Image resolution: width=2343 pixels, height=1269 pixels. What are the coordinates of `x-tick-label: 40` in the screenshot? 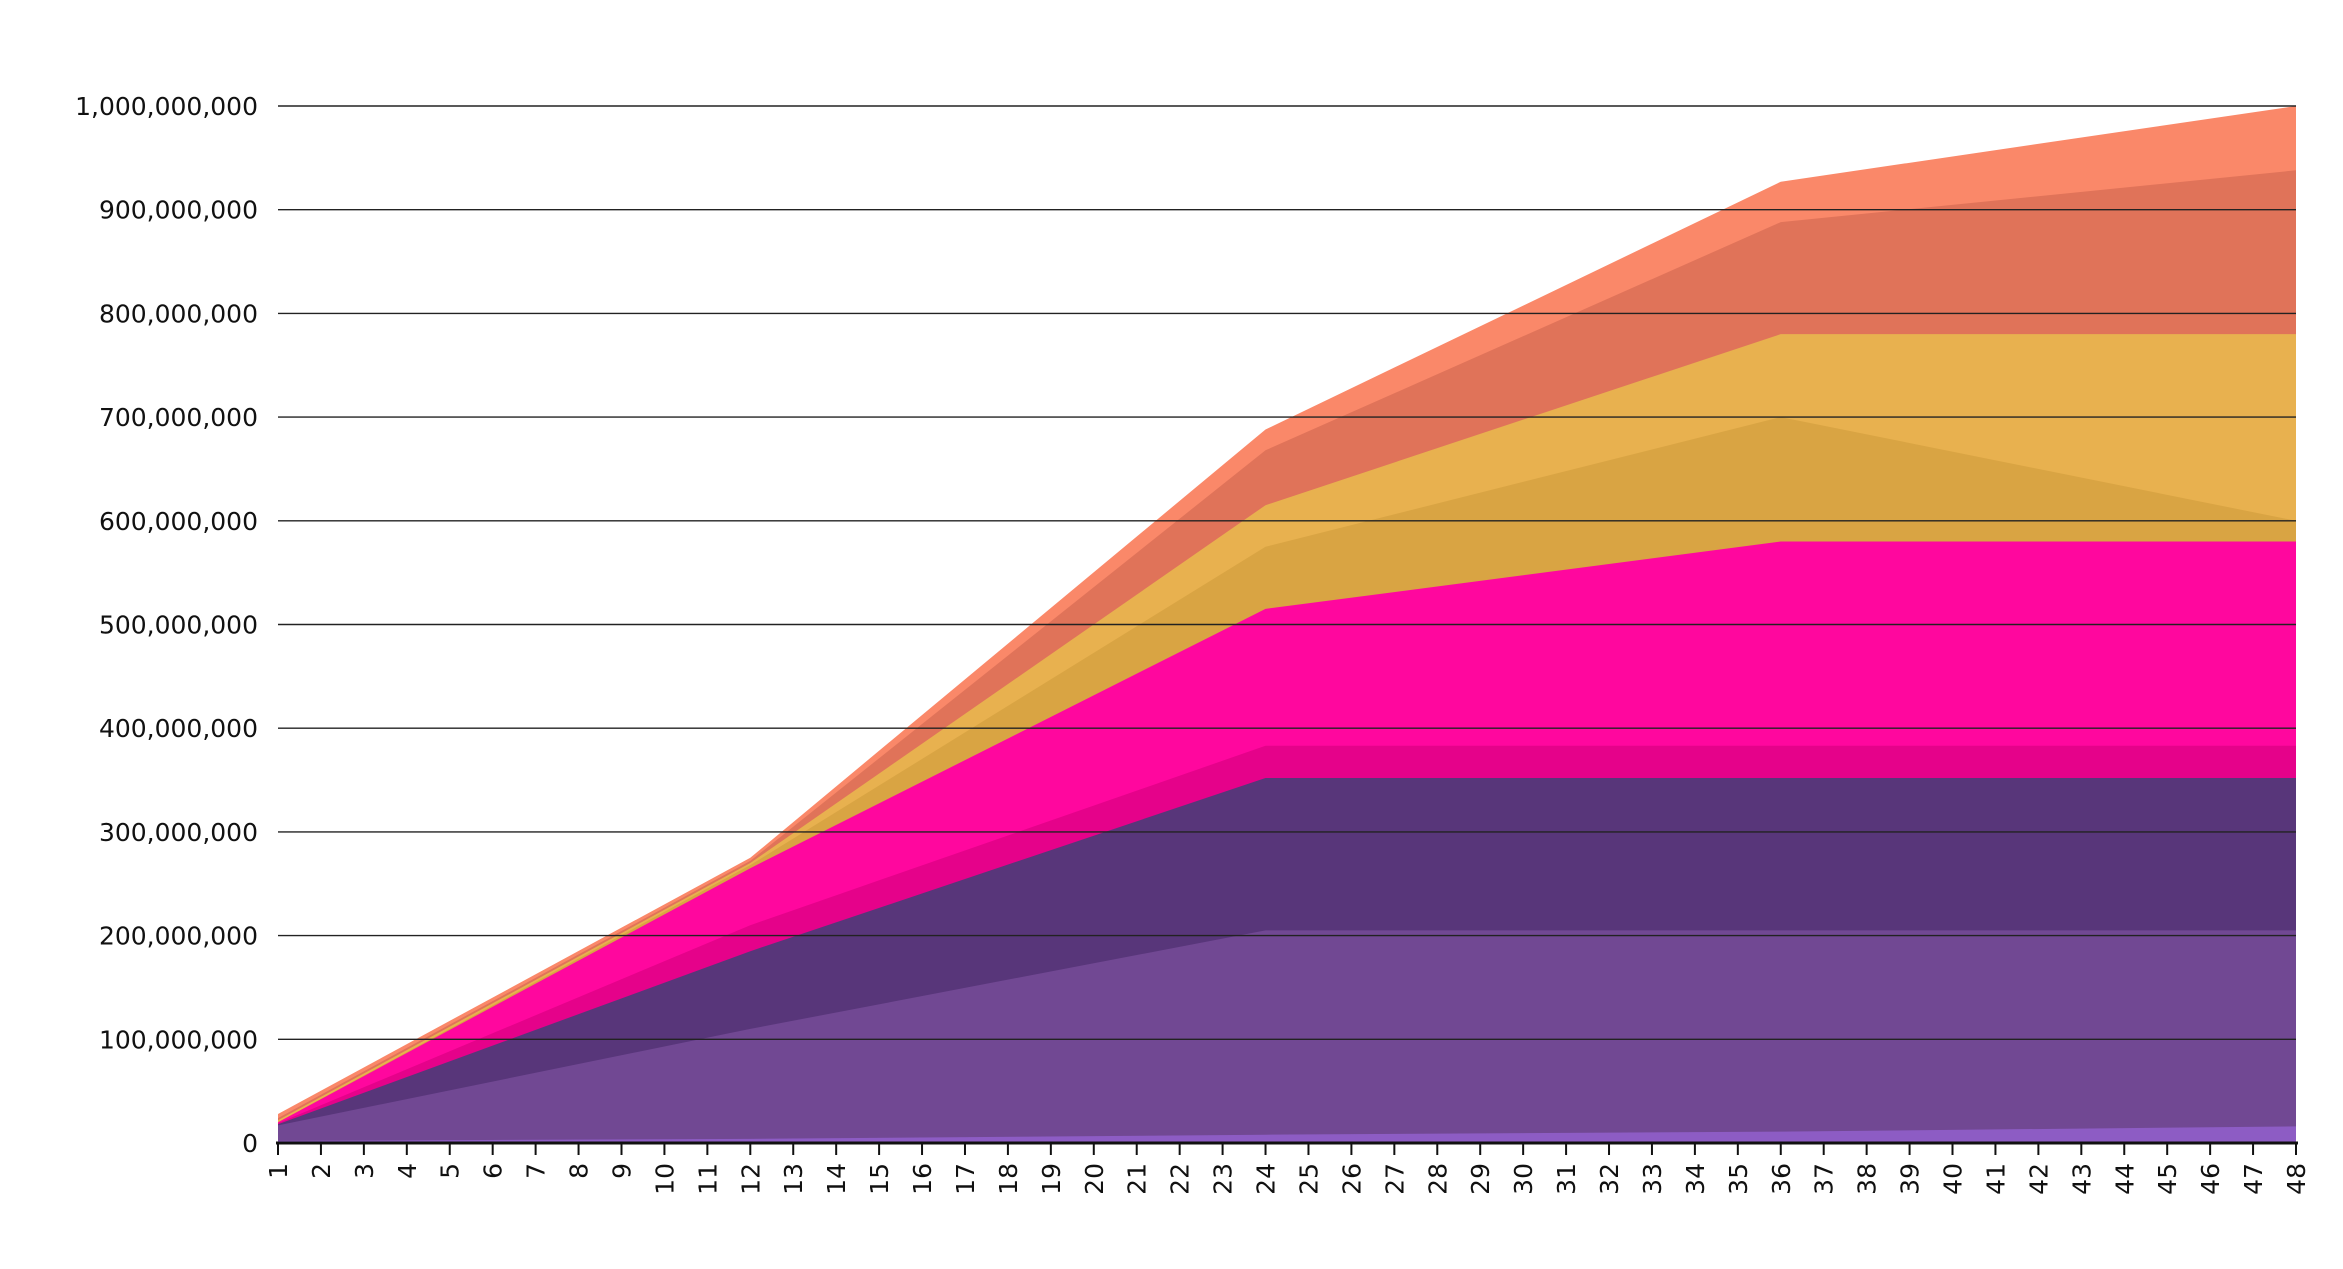 It's located at (1953, 1179).